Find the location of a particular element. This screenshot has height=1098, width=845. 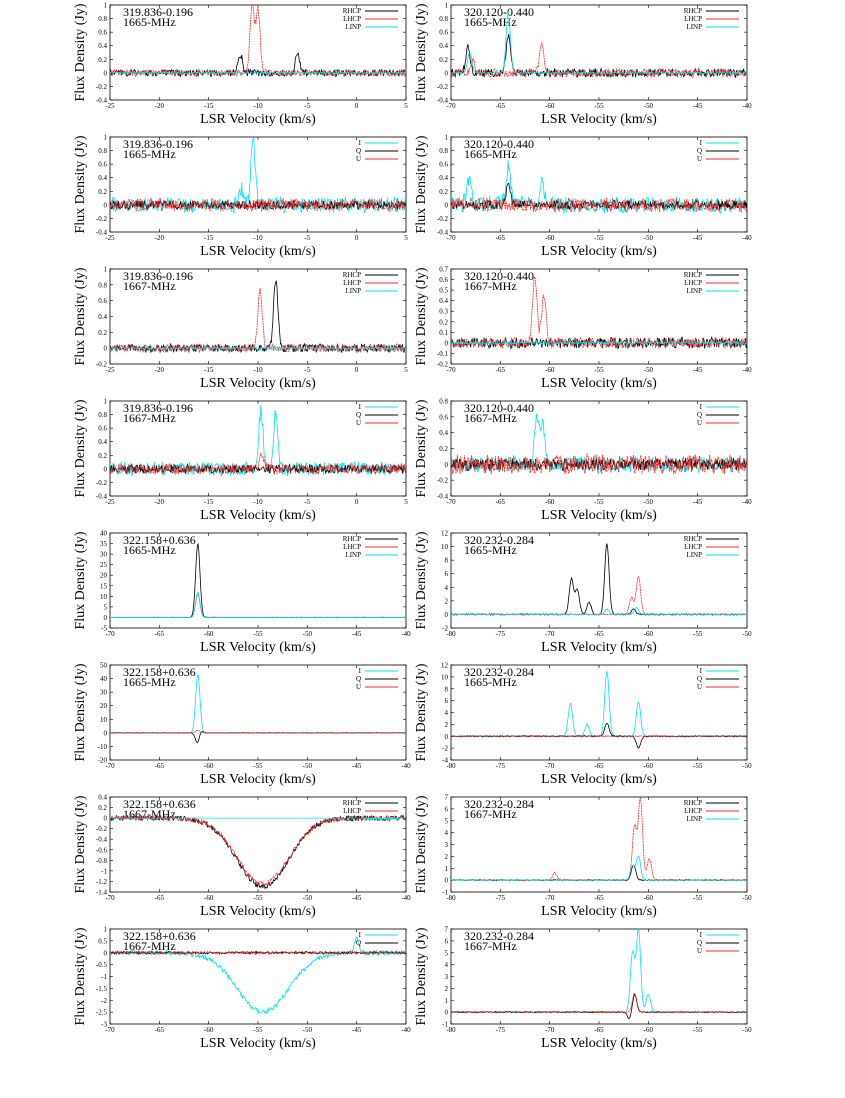

x-tick-label: -25 is located at coordinates (110, 502).